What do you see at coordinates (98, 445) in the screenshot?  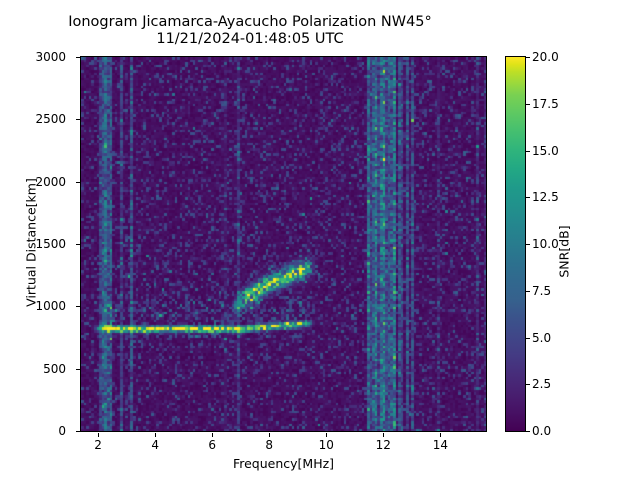 I see `x-tick-label: 2` at bounding box center [98, 445].